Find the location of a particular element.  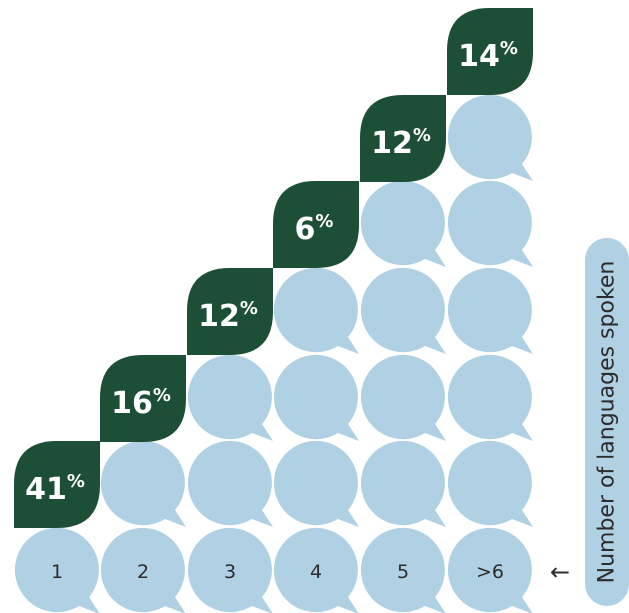

axis-arrow: ← is located at coordinates (560, 572).